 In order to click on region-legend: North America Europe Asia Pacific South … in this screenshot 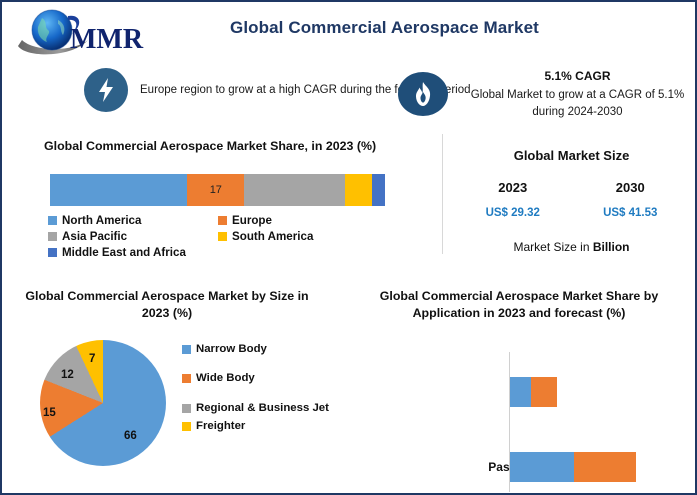, I will do `click(218, 236)`.